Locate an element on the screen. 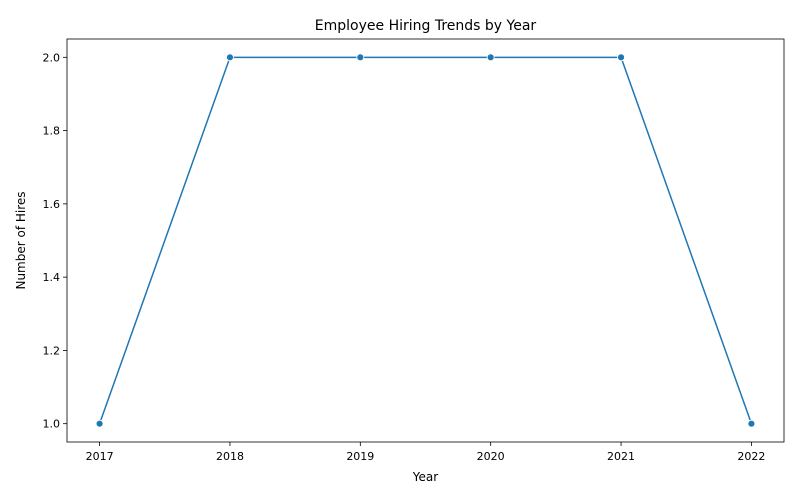  y-tick-label: 1.2 is located at coordinates (52, 350).